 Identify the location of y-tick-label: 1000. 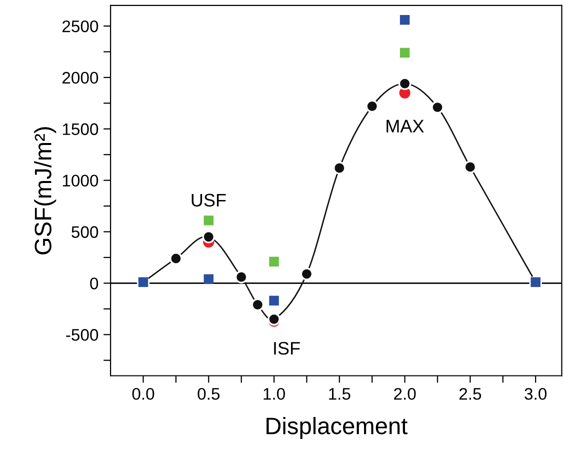
(80, 180).